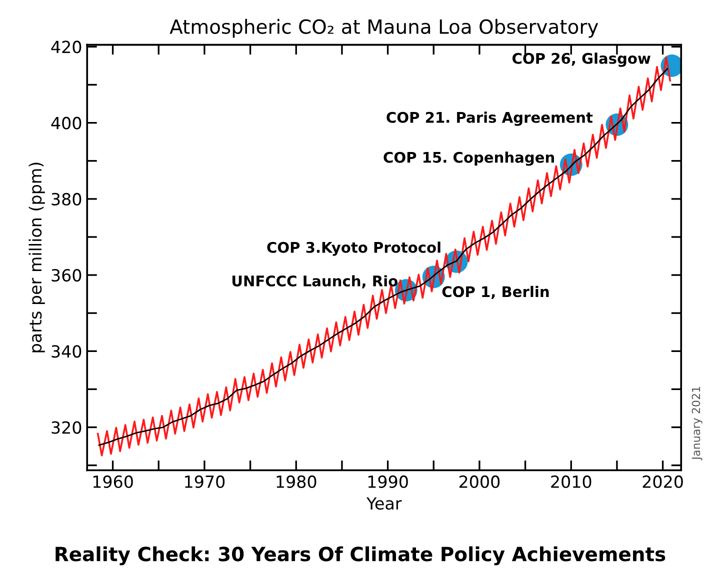  I want to click on y-tick-label: 400, so click(66, 123).